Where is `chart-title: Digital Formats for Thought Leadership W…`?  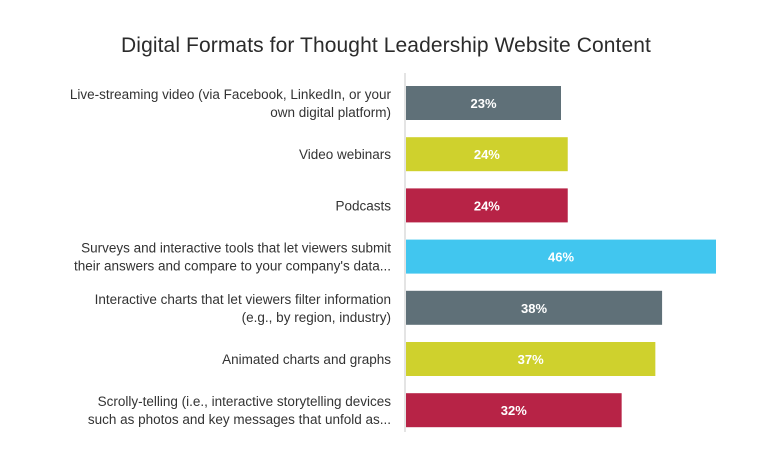
chart-title: Digital Formats for Thought Leadership W… is located at coordinates (386, 45).